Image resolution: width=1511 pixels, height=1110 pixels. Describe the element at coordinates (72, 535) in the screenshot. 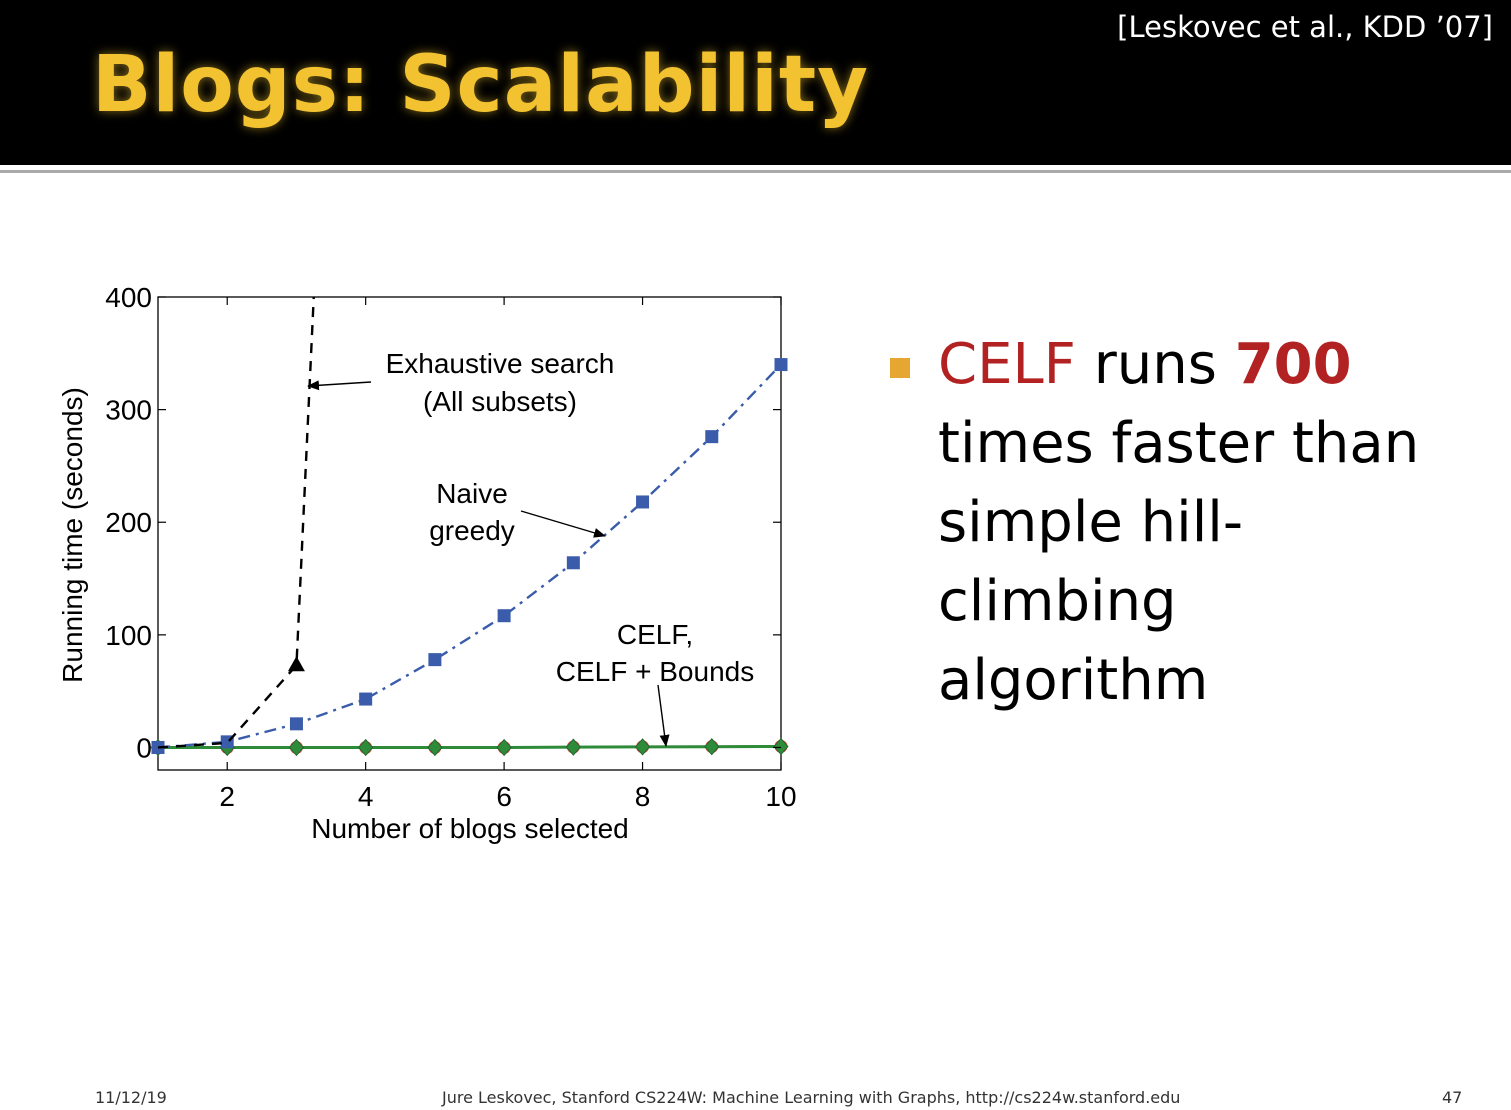

I see `y-axis-label: Running time (seconds)` at that location.